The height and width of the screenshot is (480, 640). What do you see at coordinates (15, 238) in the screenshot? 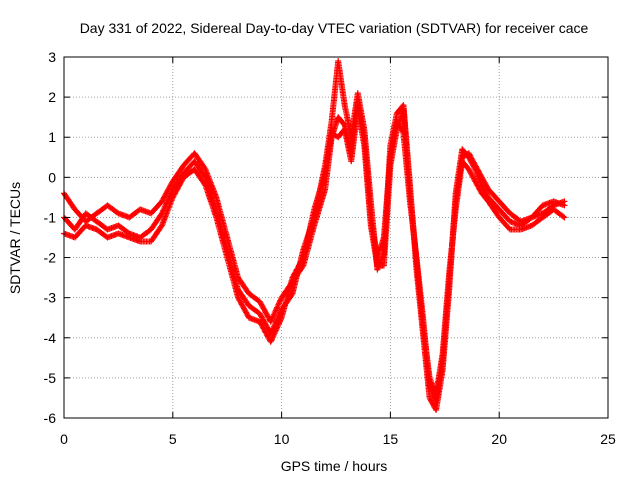
I see `y-axis-label: SDTVAR / TECUs` at bounding box center [15, 238].